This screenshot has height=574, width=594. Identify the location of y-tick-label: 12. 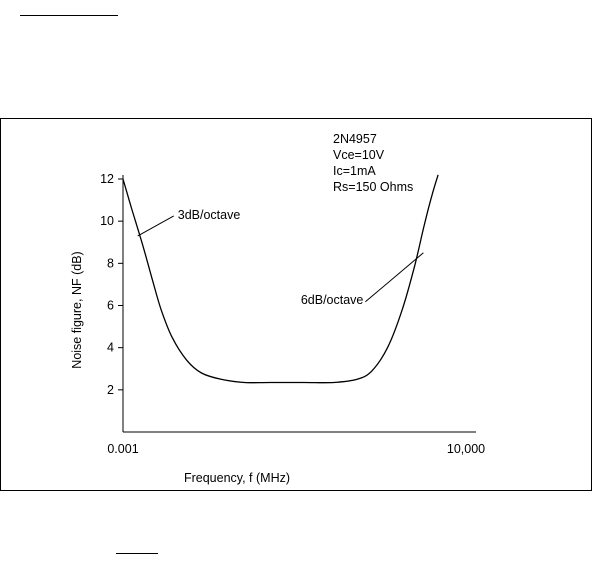
(107, 179).